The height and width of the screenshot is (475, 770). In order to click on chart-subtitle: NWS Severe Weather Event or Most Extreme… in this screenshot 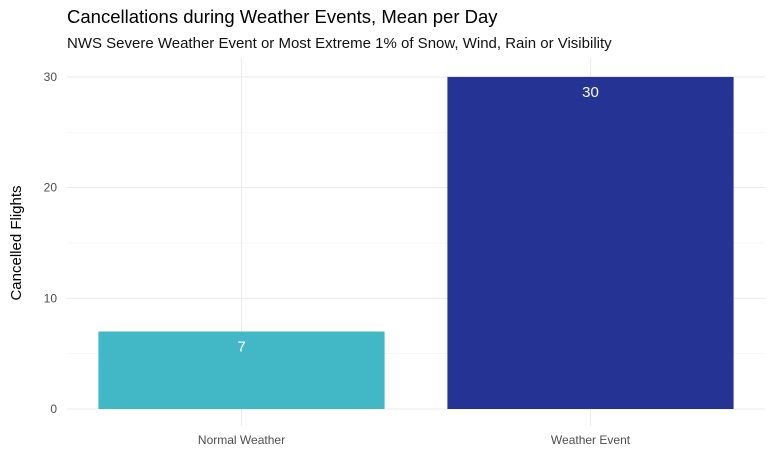, I will do `click(339, 43)`.